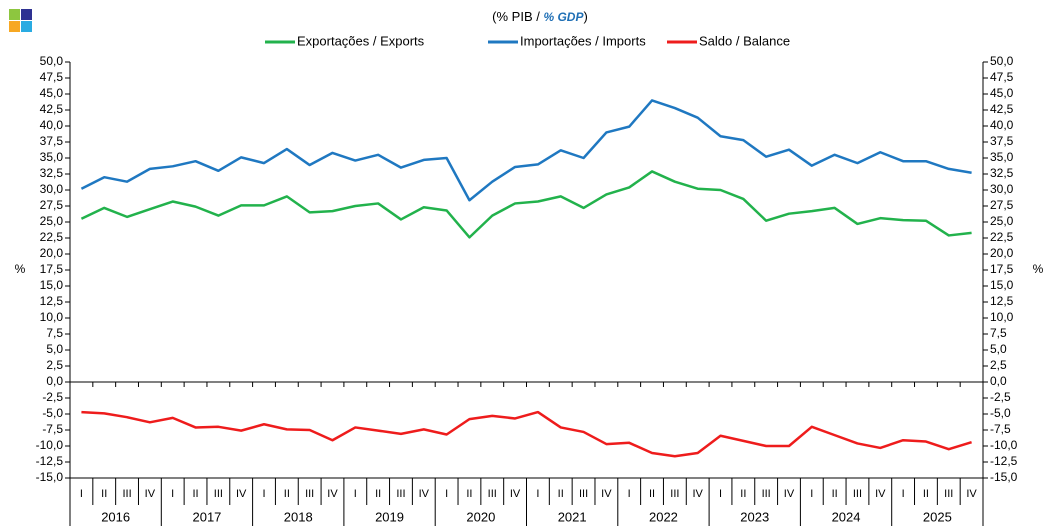  What do you see at coordinates (52, 61) in the screenshot?
I see `y-tick-label: 50,0` at bounding box center [52, 61].